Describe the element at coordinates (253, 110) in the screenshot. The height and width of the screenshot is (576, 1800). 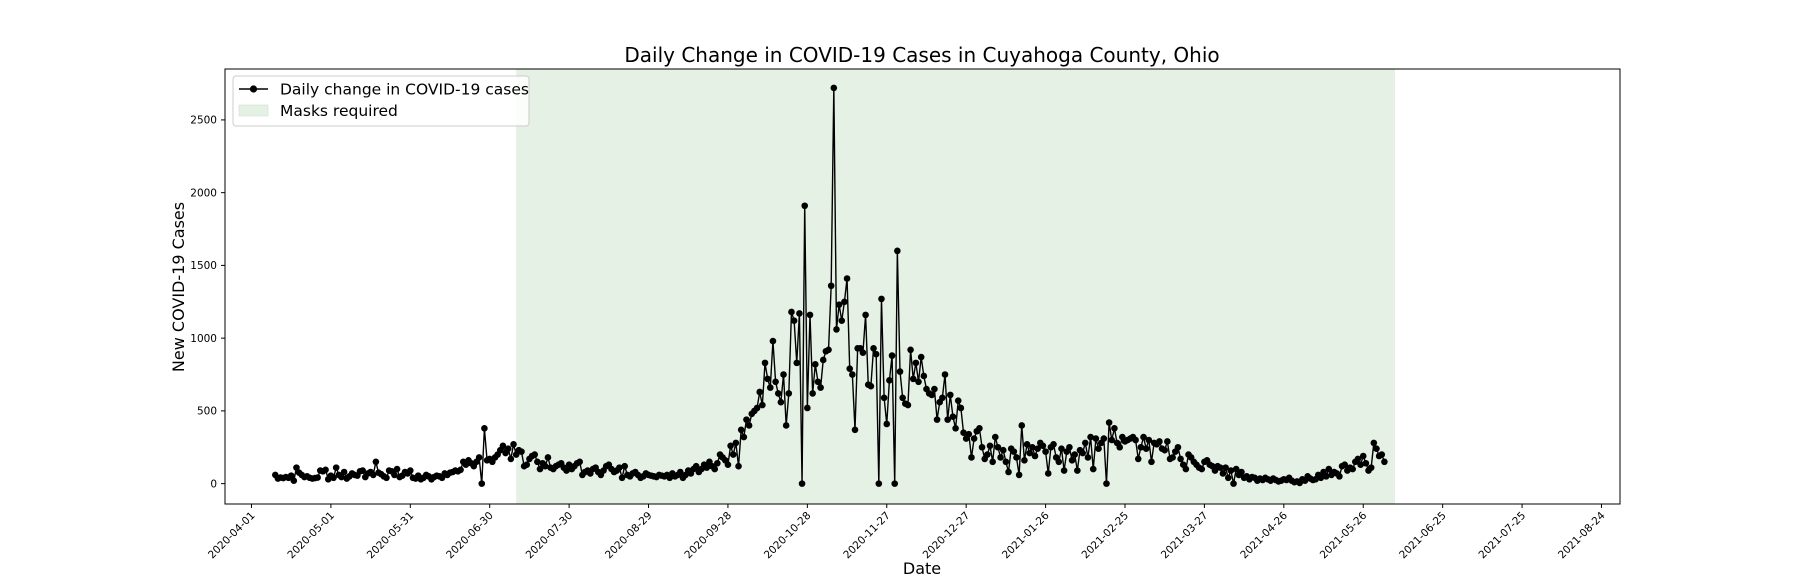
I see `legend-patch-swatch` at that location.